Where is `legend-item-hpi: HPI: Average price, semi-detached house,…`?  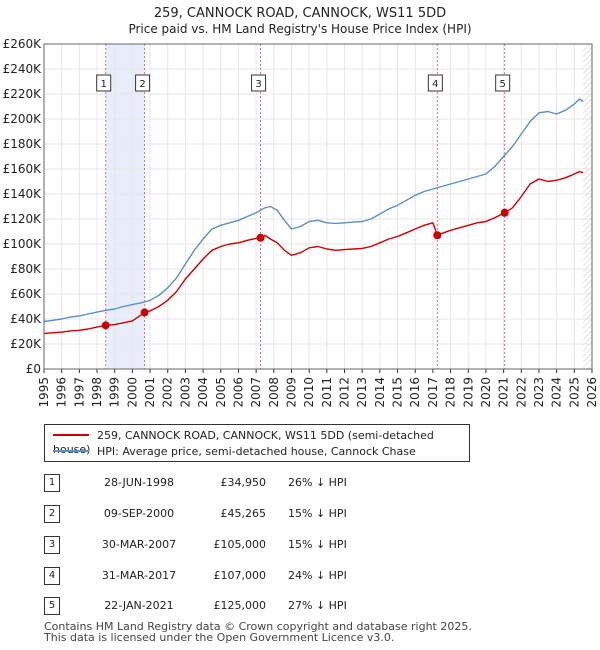 legend-item-hpi: HPI: Average price, semi-detached house,… is located at coordinates (234, 452).